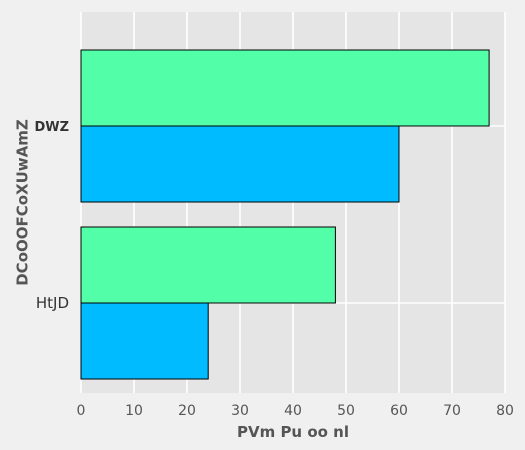  What do you see at coordinates (52, 303) in the screenshot?
I see `y-category-label: HtJD` at bounding box center [52, 303].